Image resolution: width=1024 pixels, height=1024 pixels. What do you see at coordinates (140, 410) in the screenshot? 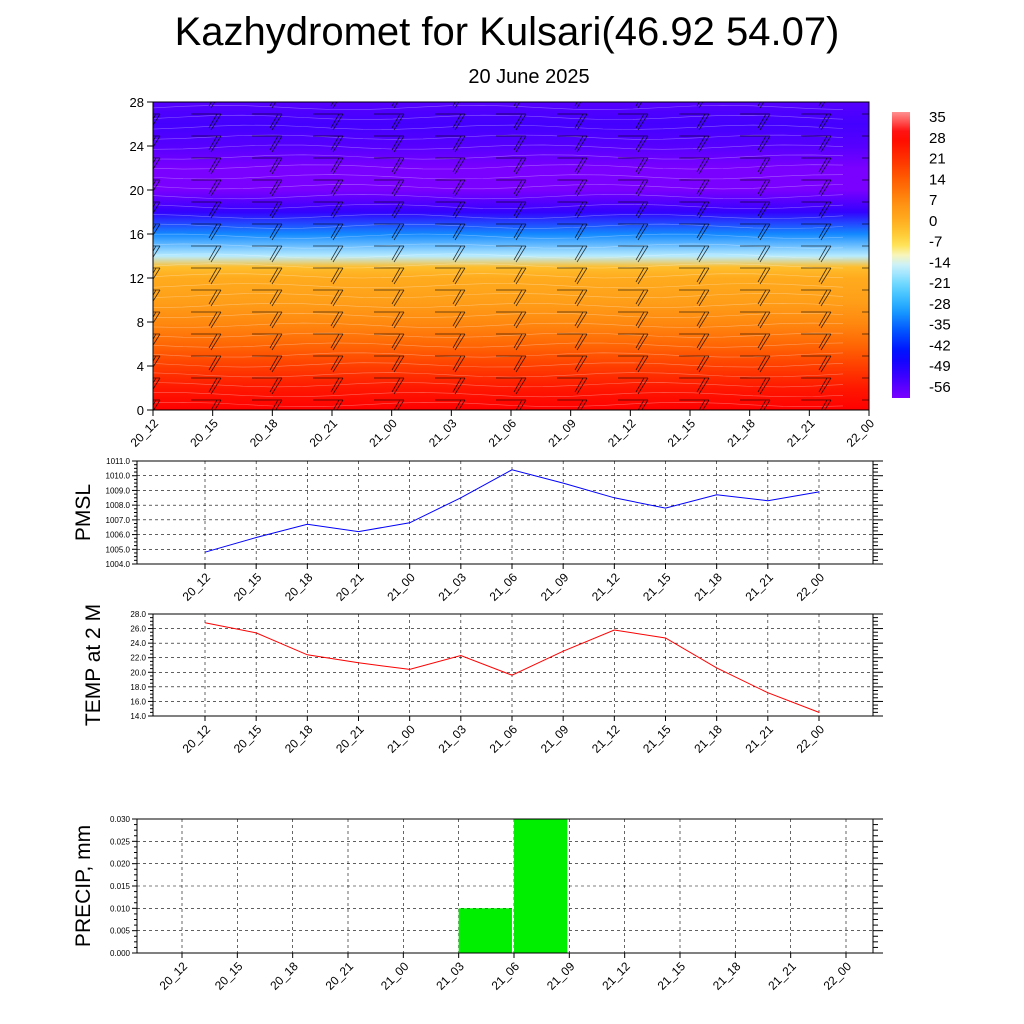
I see `y-tick-label: 0` at bounding box center [140, 410].